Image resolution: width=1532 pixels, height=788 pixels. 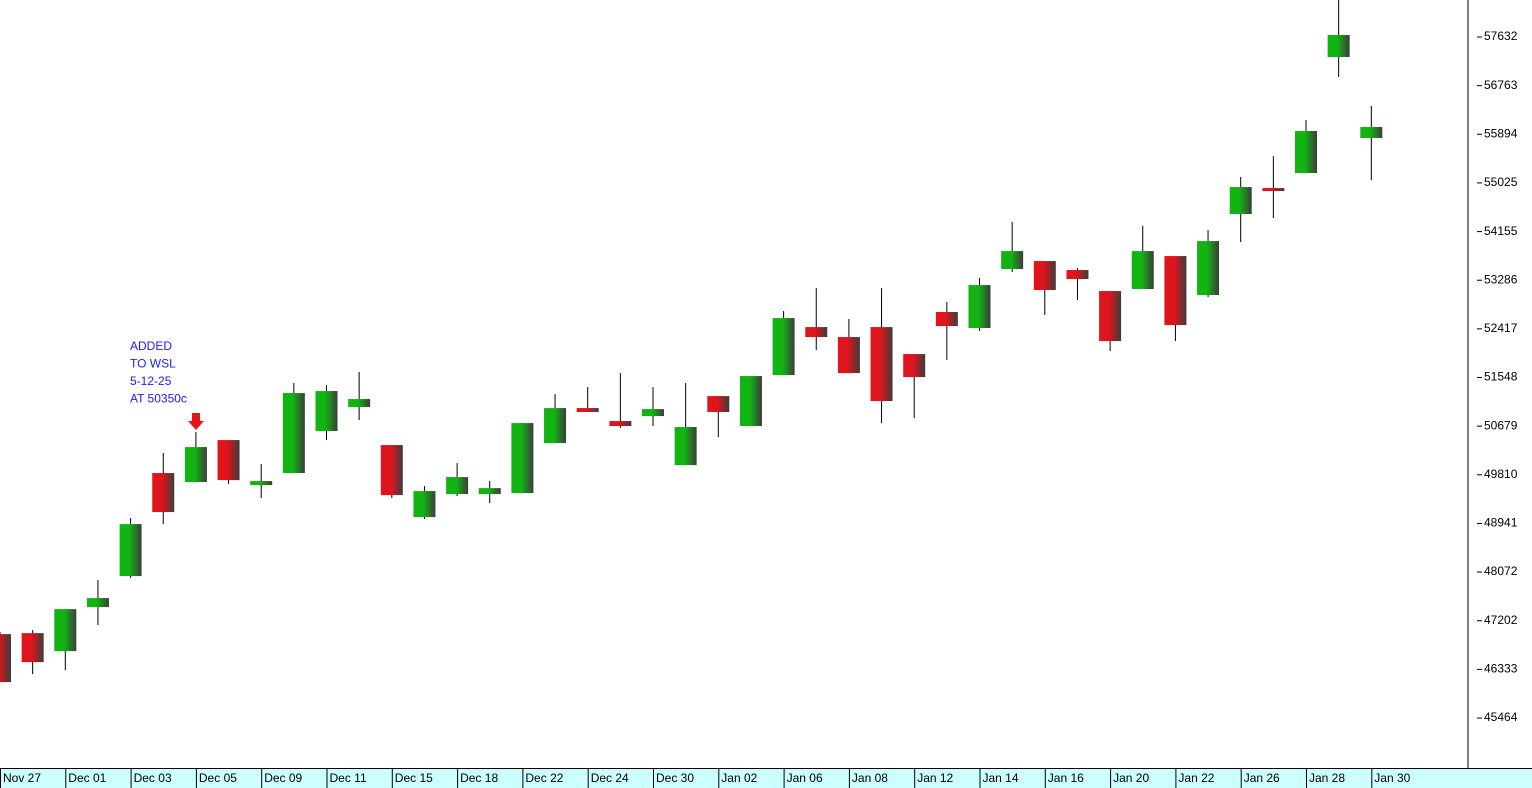 I want to click on x-tick-label: Jan 02, so click(x=739, y=778).